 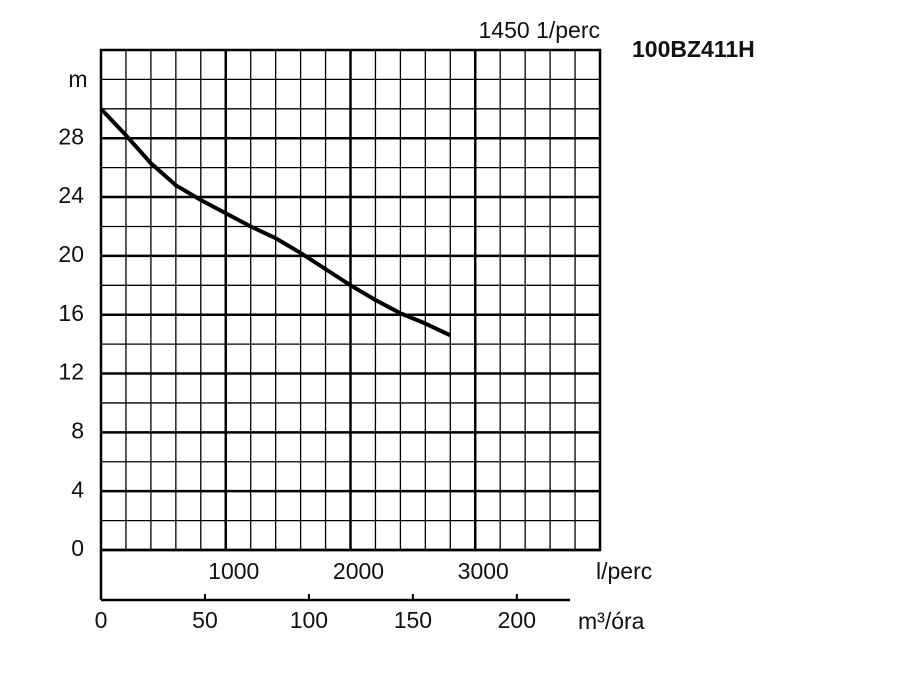 What do you see at coordinates (624, 571) in the screenshot?
I see `x-axis-label: l/perc` at bounding box center [624, 571].